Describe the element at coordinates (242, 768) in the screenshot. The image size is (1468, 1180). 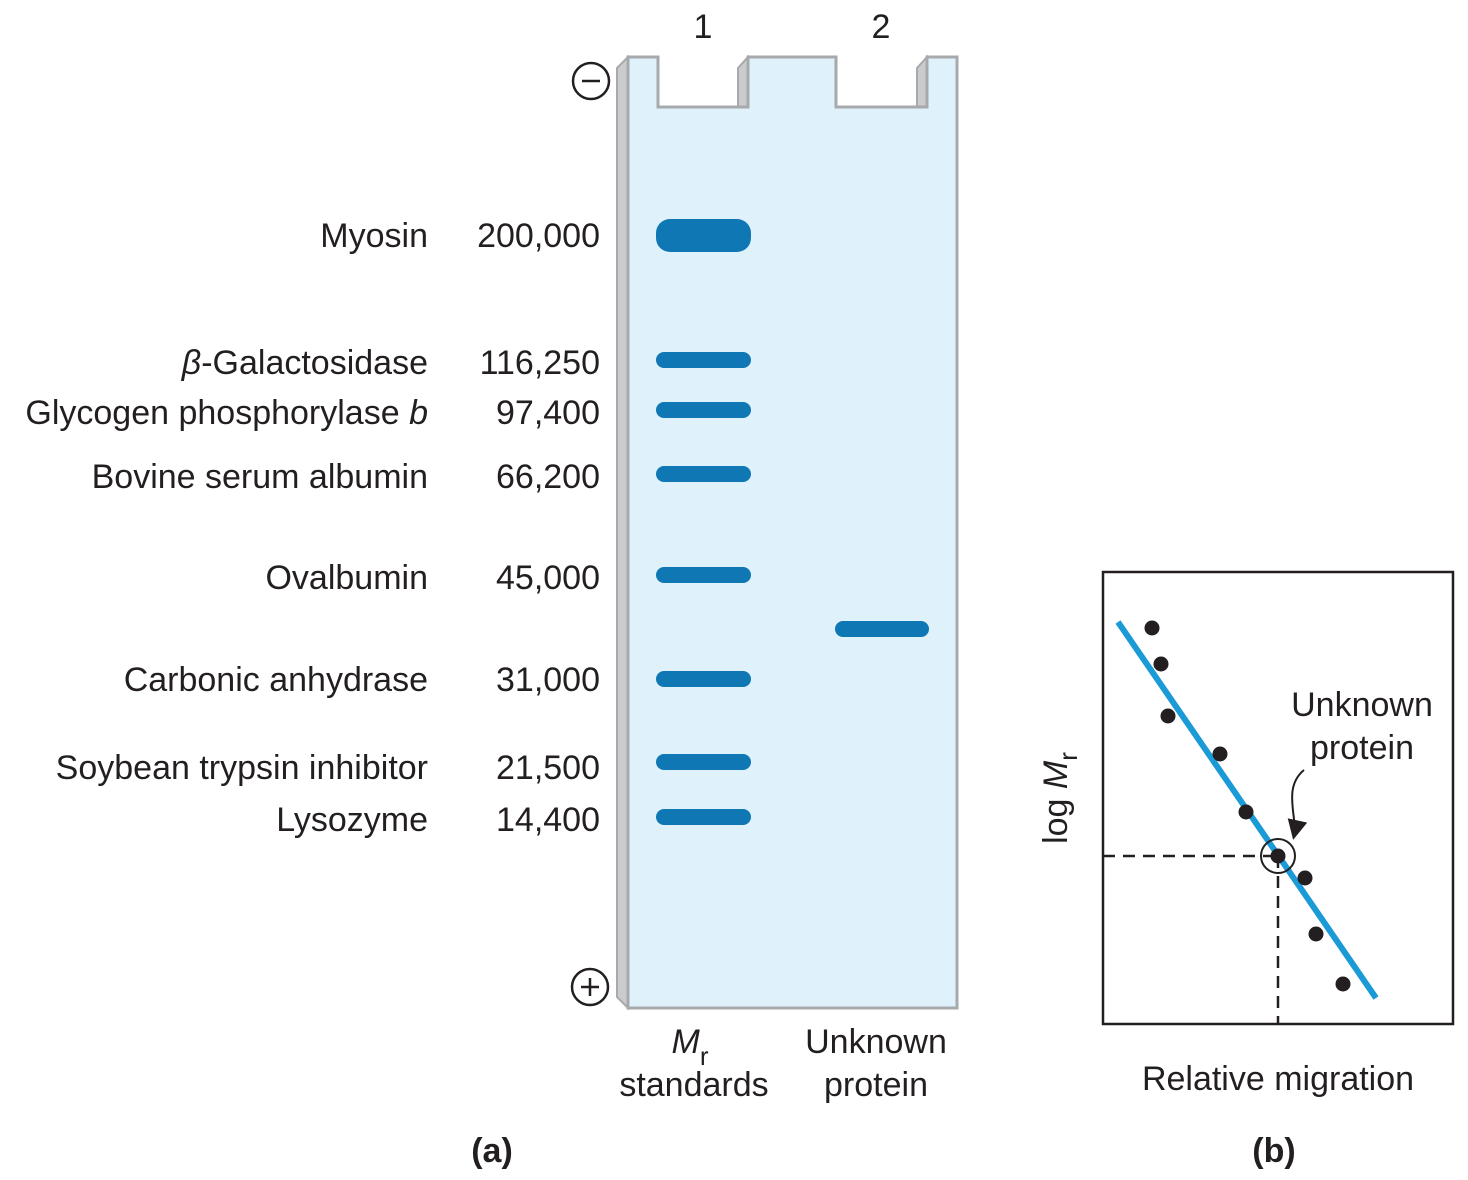
I see `standard-name: Soybean trypsin inhibitor` at that location.